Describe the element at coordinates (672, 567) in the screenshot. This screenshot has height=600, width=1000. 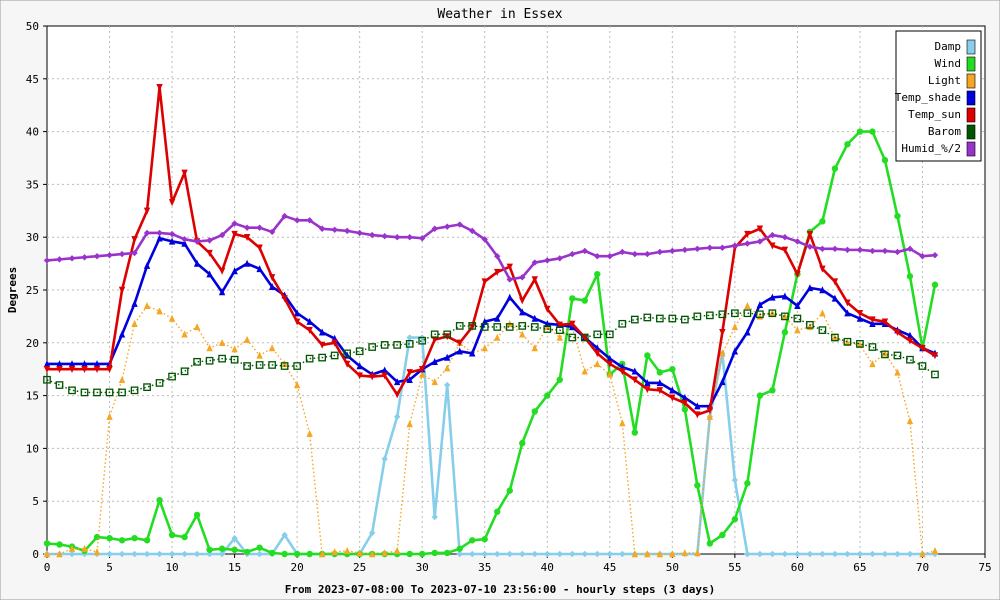
I see `x-tick-label: 50` at that location.